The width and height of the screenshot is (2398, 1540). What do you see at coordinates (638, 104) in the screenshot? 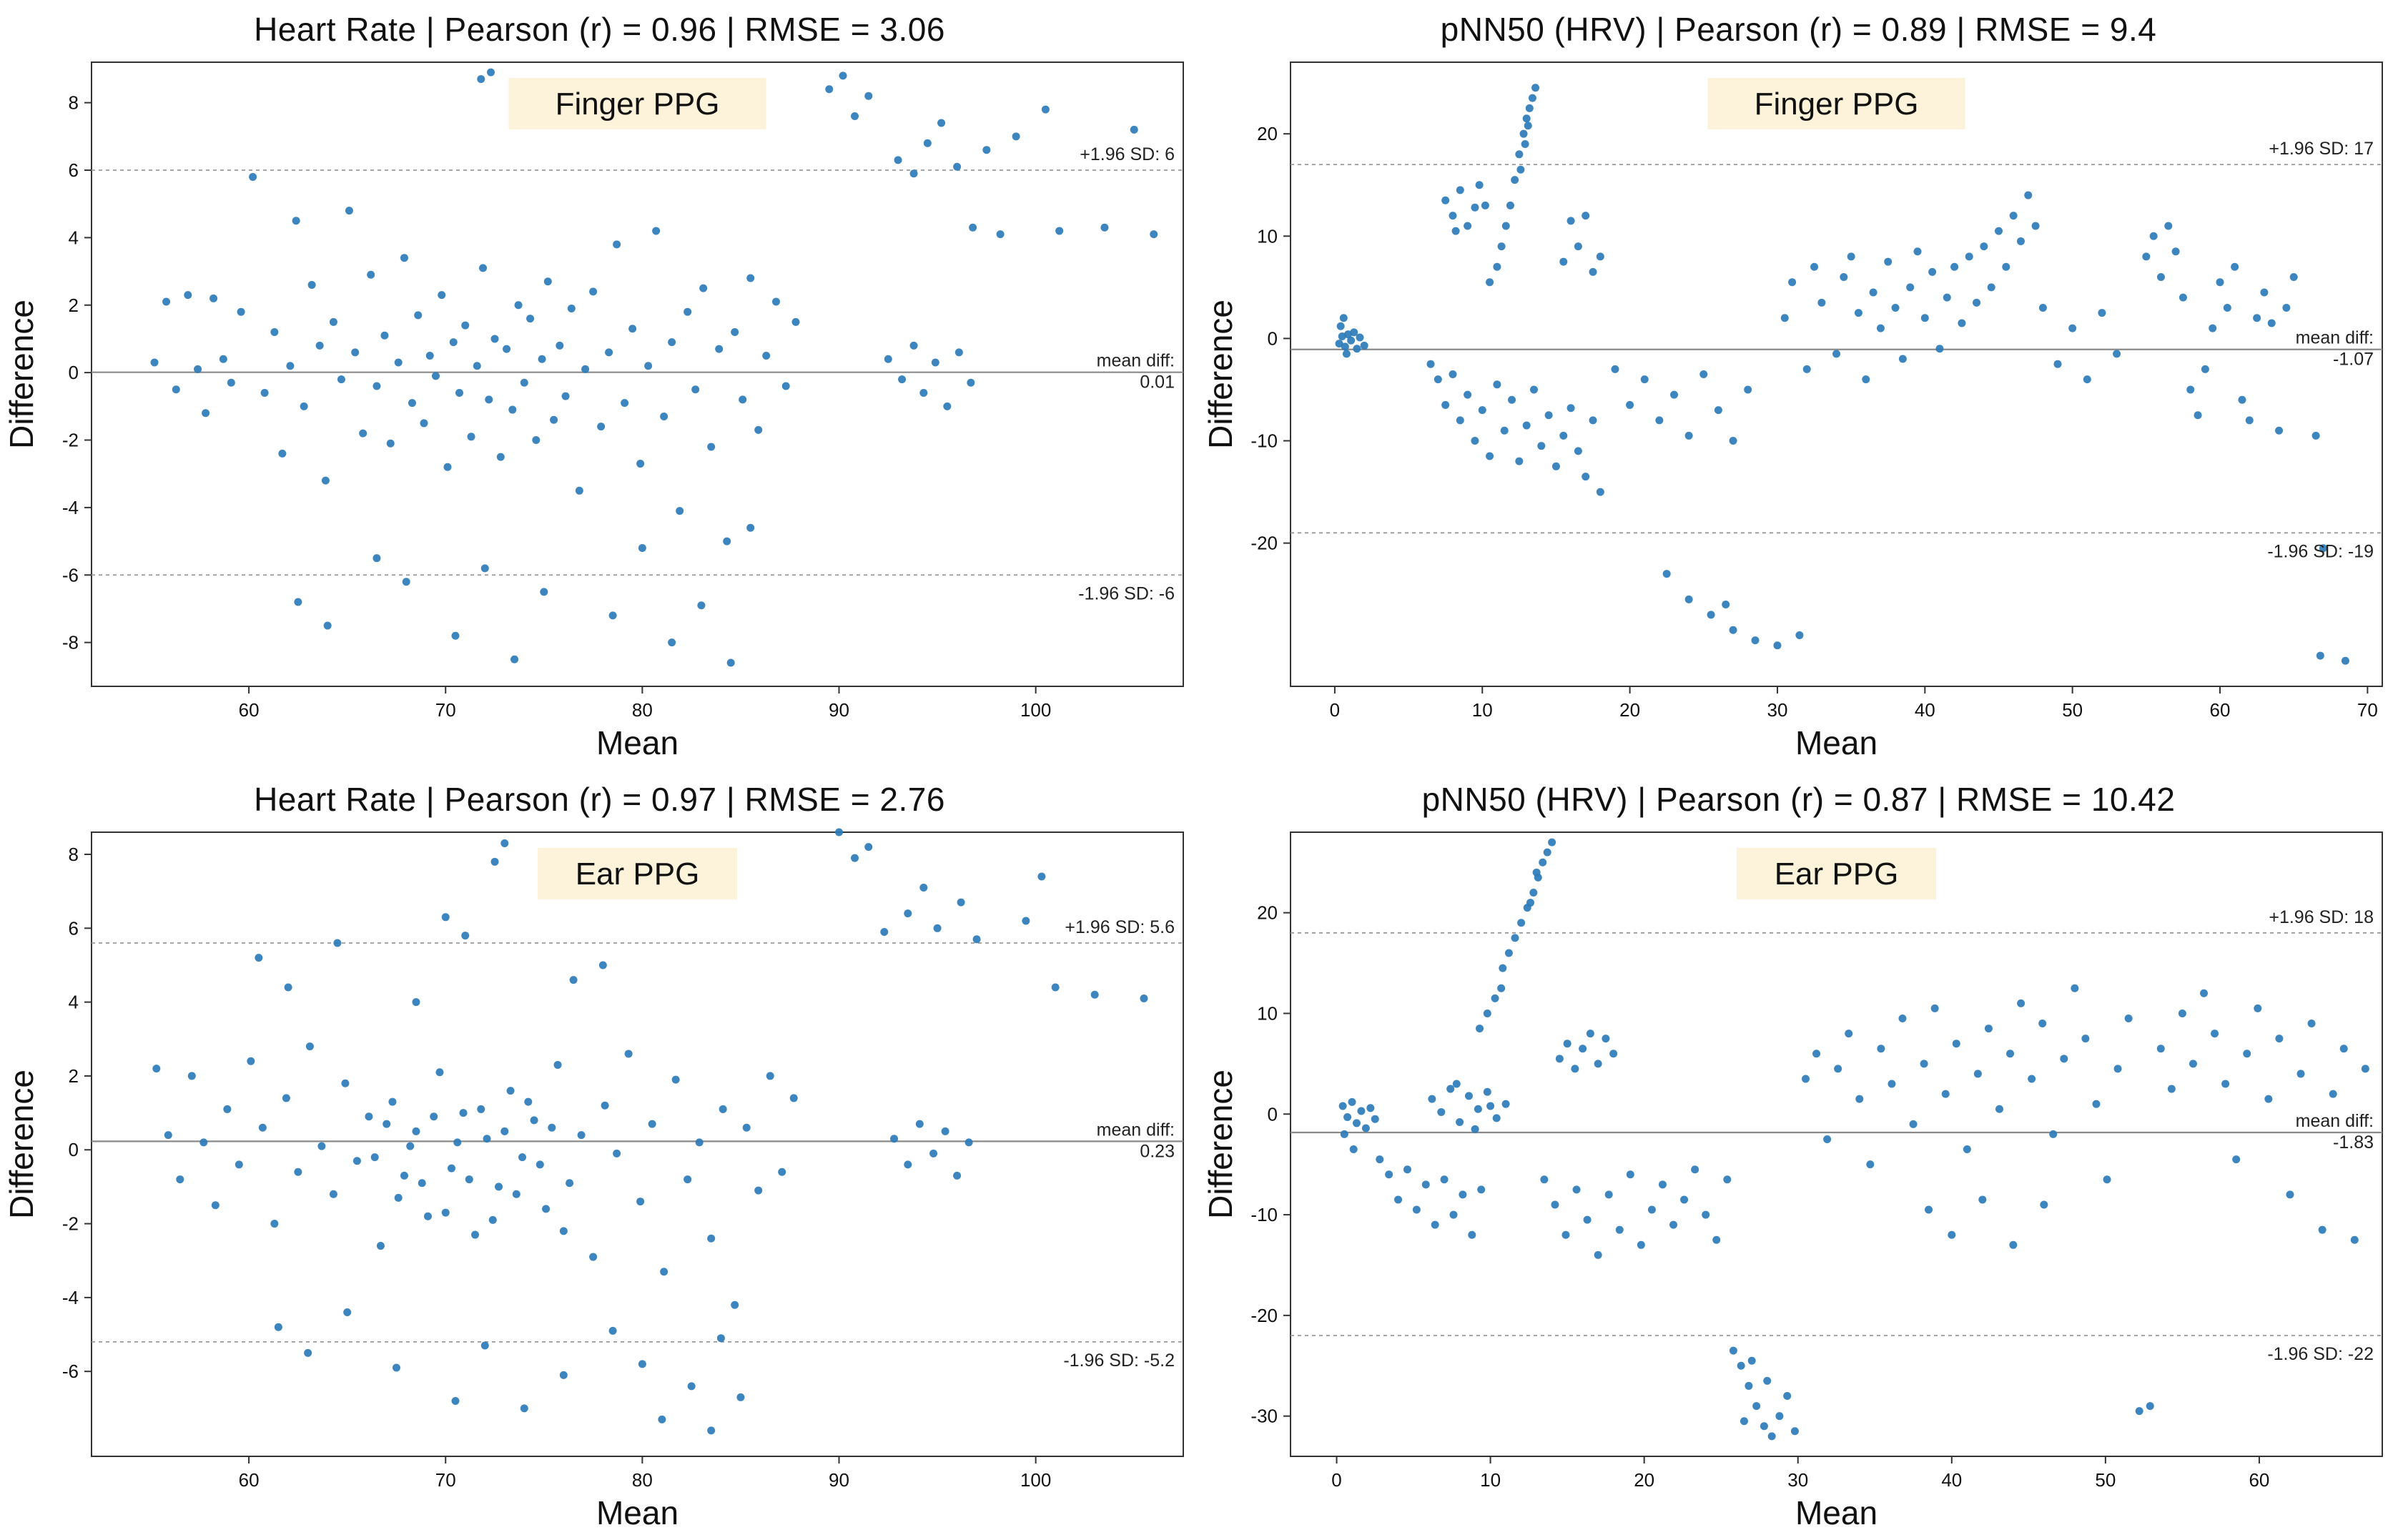
I see `sensor-badge-label: Finger PPG` at bounding box center [638, 104].